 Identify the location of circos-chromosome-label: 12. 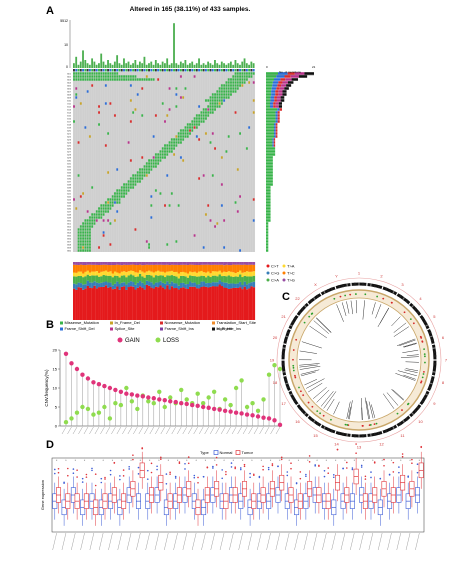
(381, 444).